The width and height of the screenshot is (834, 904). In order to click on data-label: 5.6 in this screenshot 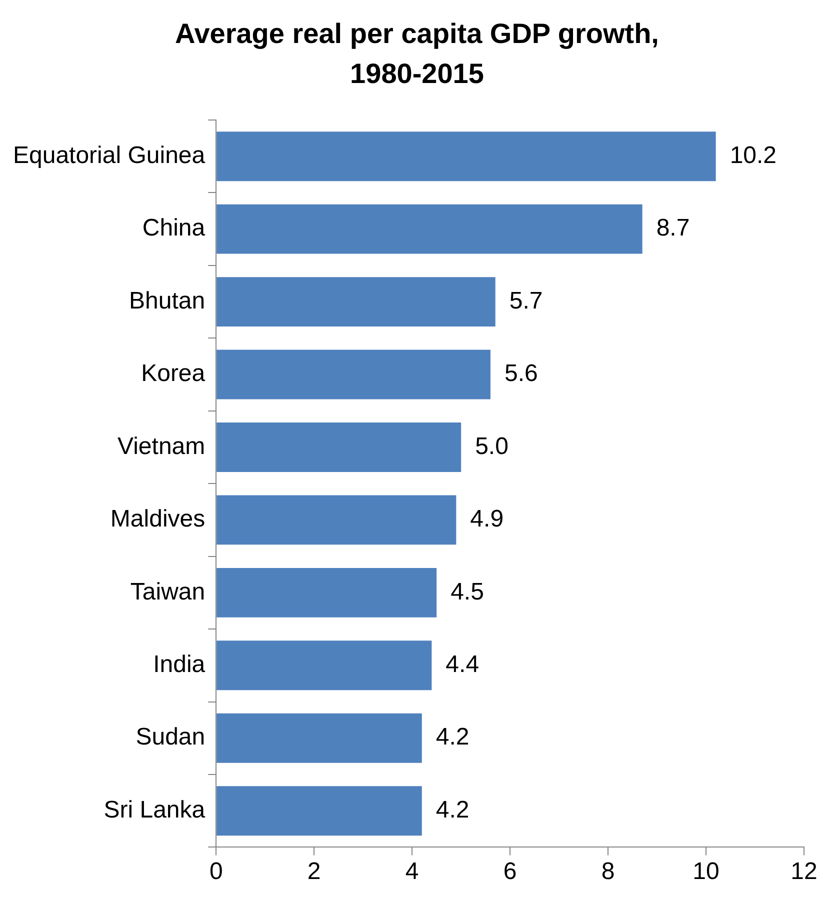, I will do `click(521, 374)`.